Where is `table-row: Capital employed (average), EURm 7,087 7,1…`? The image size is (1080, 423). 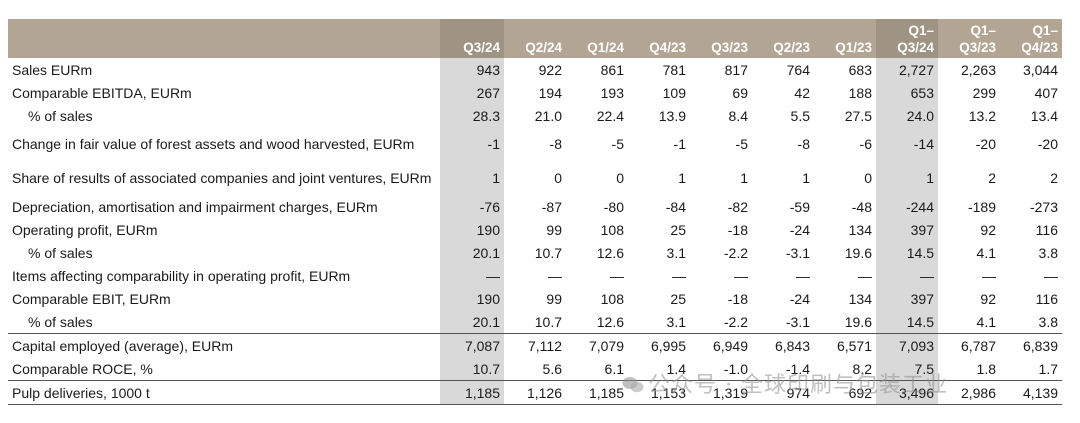 table-row: Capital employed (average), EURm 7,087 7,1… is located at coordinates (535, 345).